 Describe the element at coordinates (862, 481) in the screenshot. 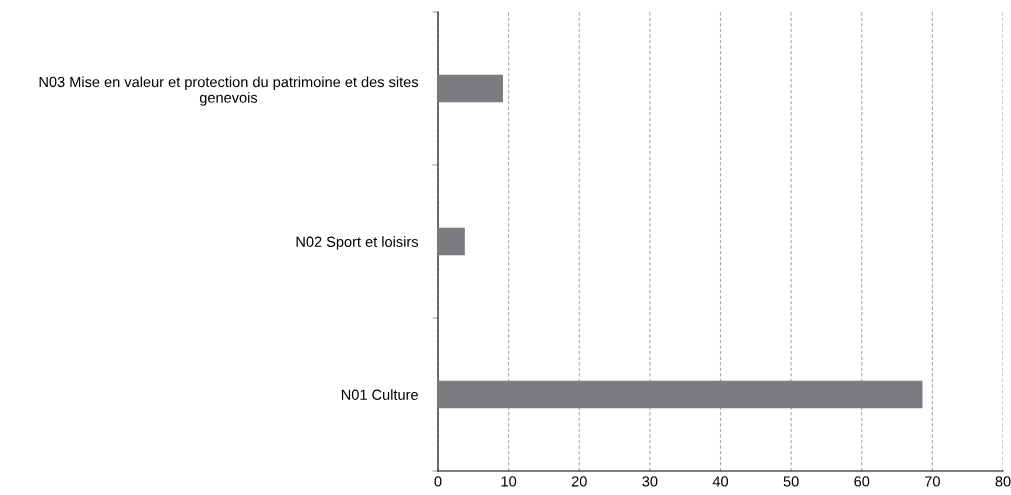

I see `x-tick-label: 60` at that location.